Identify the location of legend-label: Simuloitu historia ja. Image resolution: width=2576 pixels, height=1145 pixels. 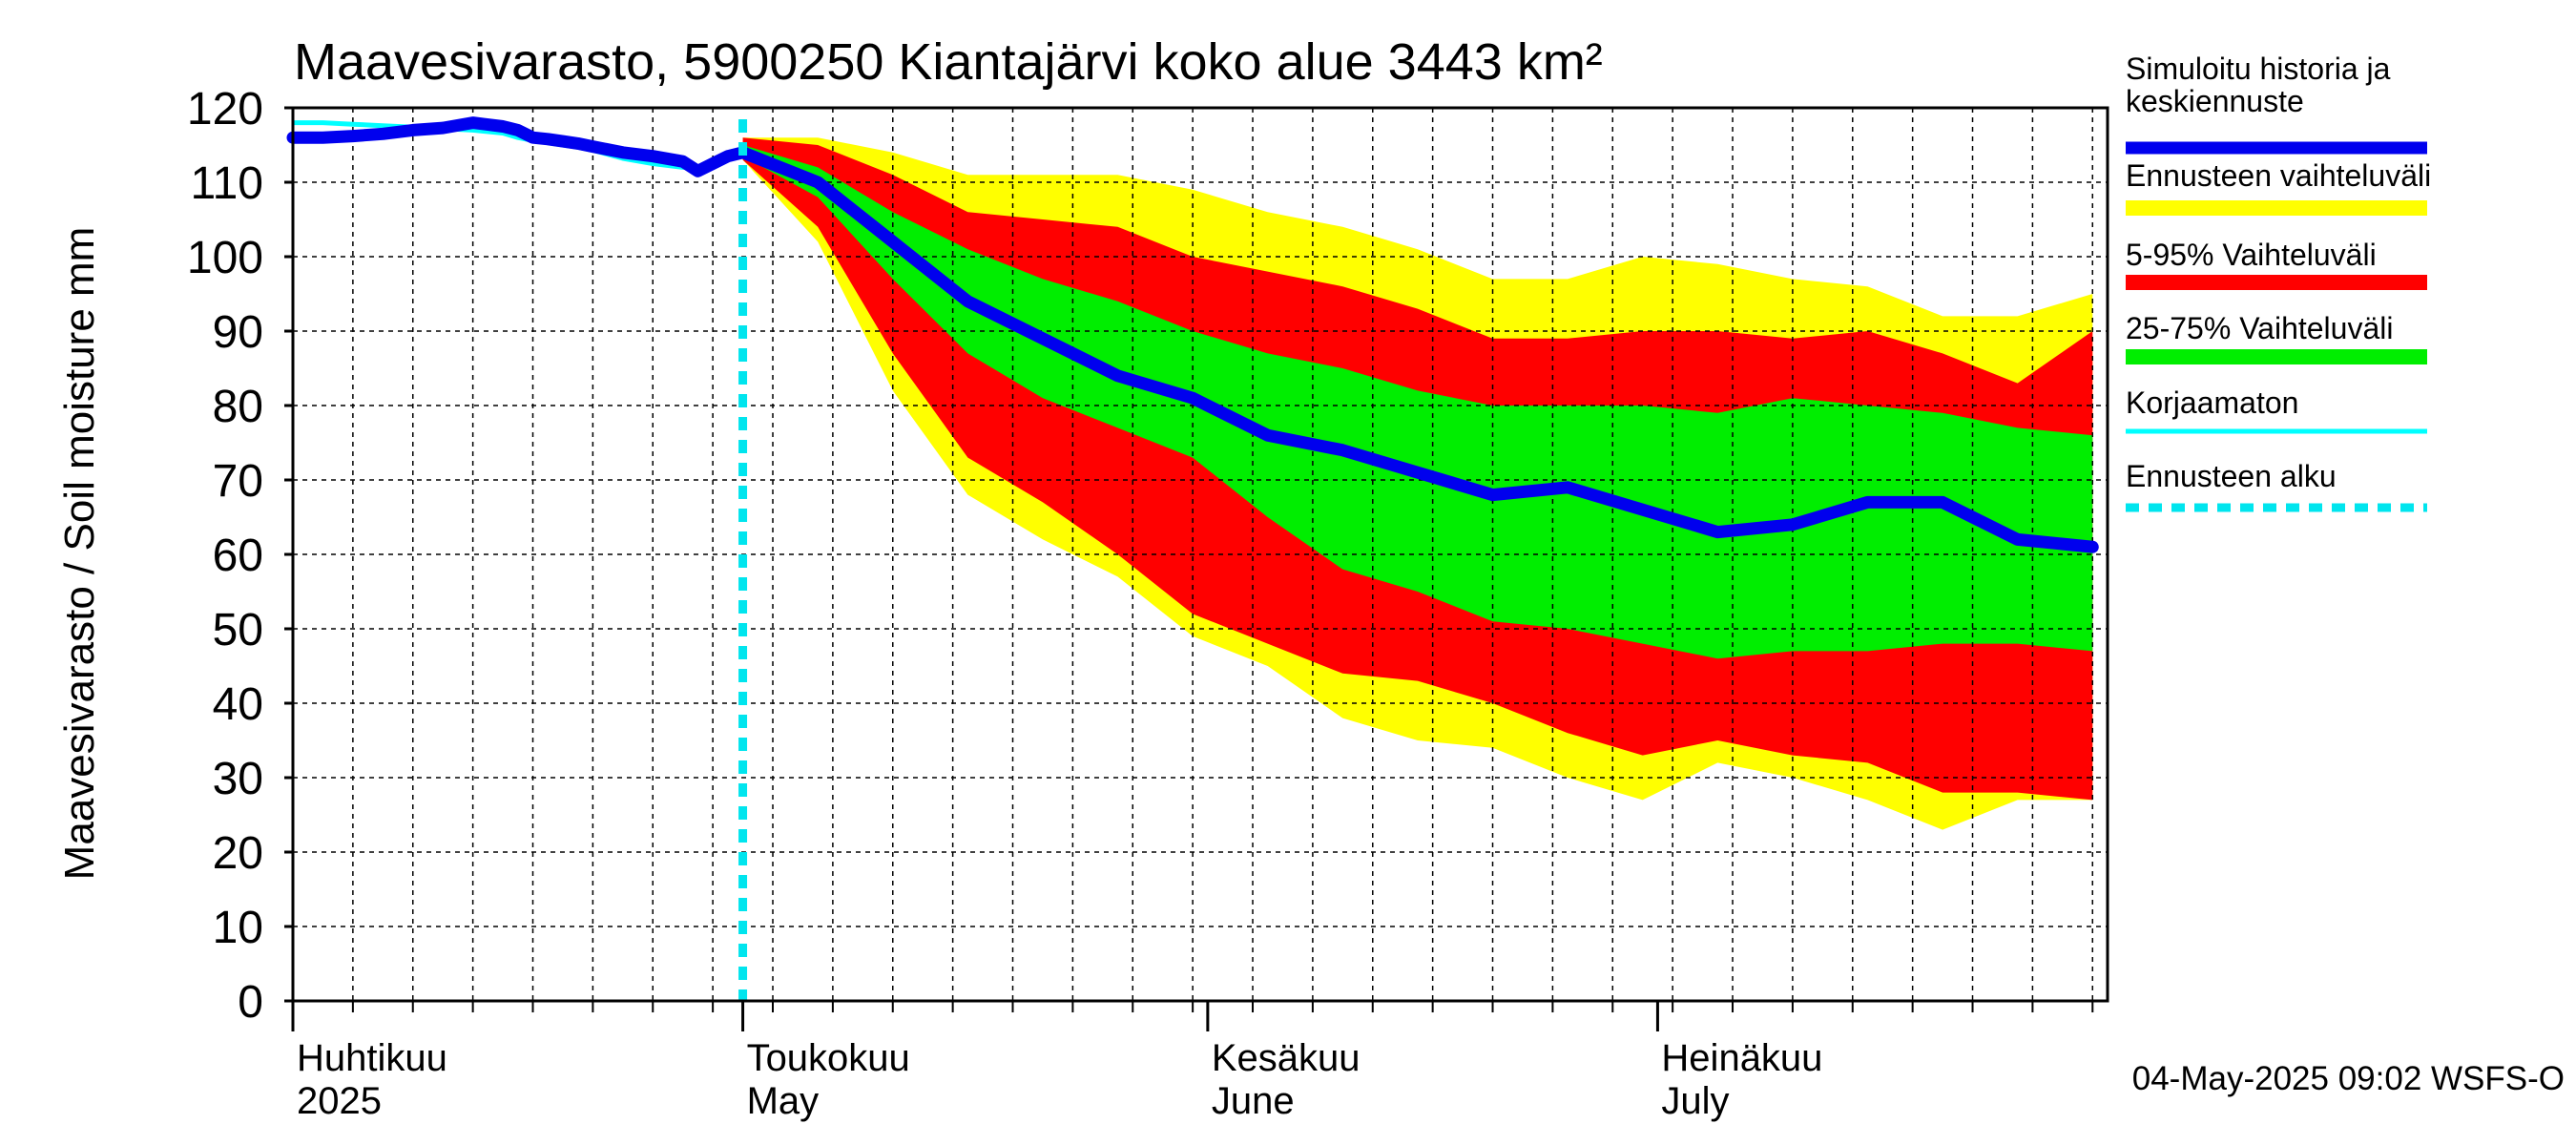
(2258, 69).